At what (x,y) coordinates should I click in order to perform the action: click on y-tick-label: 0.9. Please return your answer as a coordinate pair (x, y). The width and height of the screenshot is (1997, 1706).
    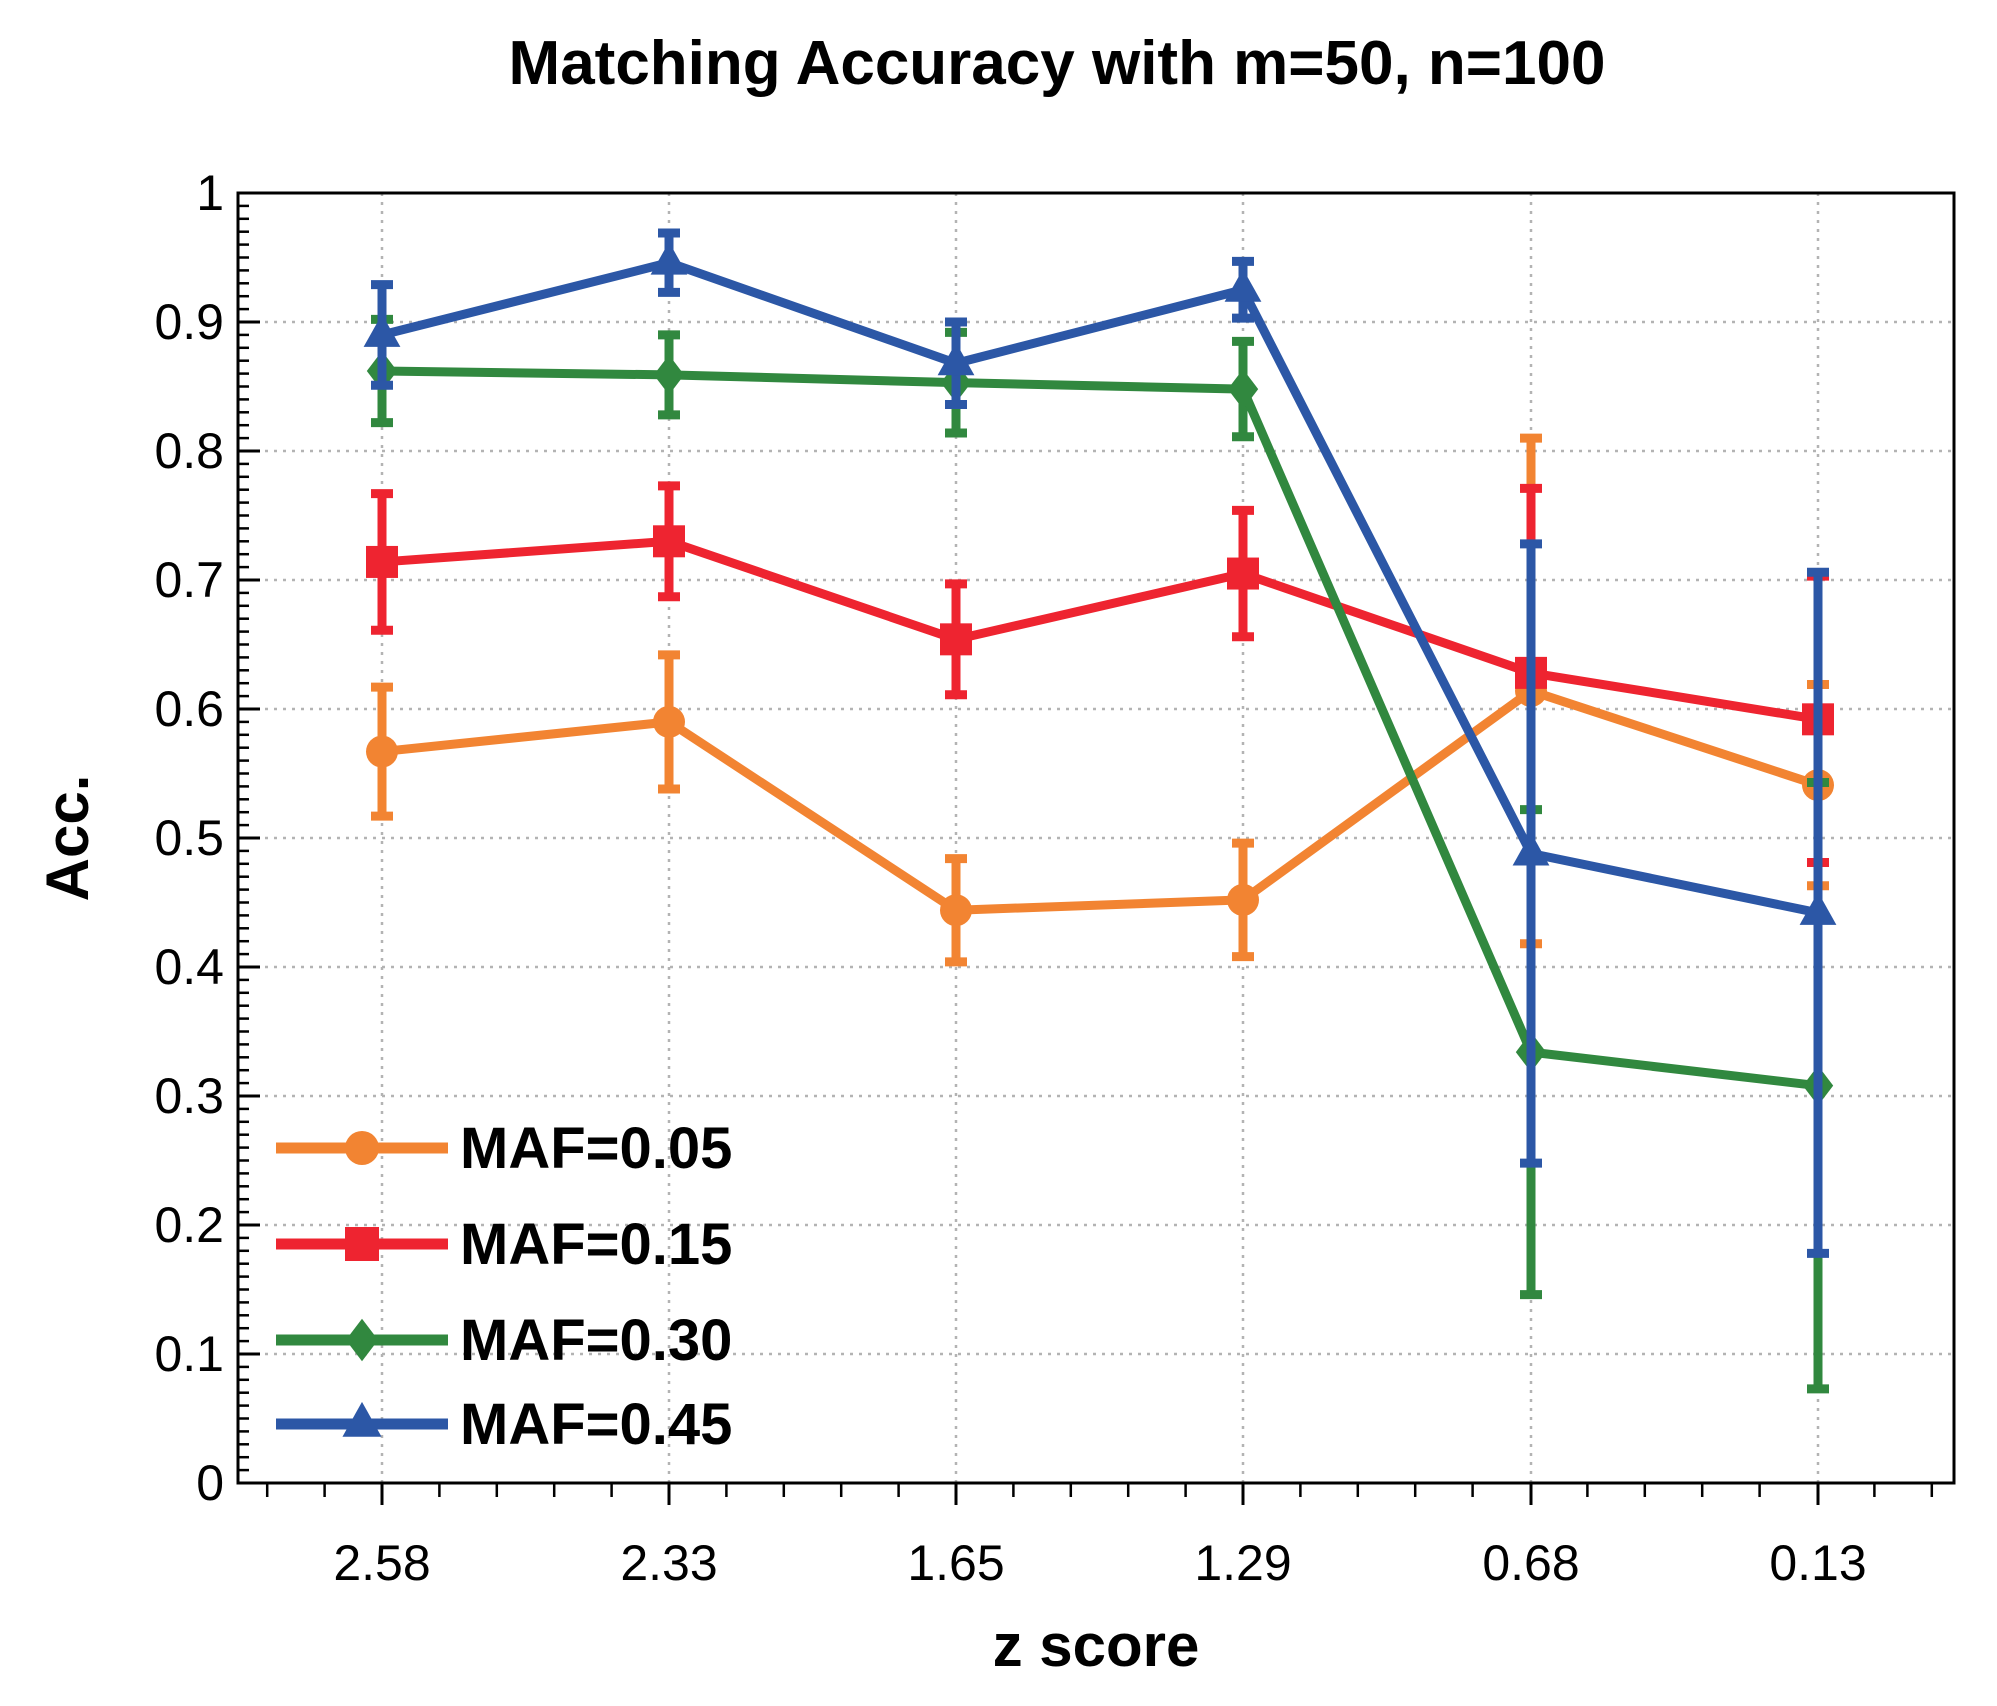
    Looking at the image, I should click on (189, 322).